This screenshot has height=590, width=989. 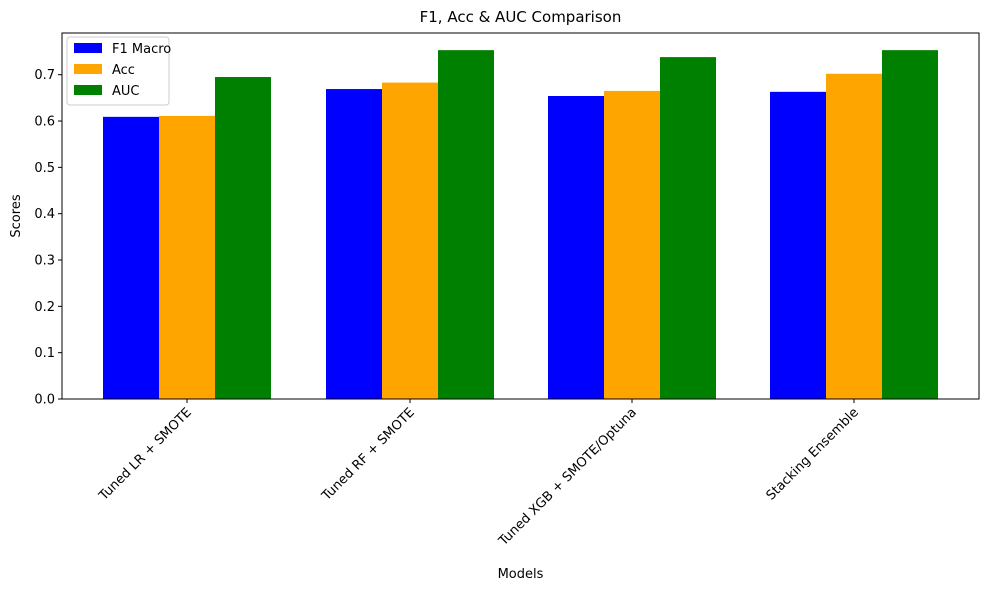 What do you see at coordinates (126, 91) in the screenshot?
I see `legend-label-auc: AUC` at bounding box center [126, 91].